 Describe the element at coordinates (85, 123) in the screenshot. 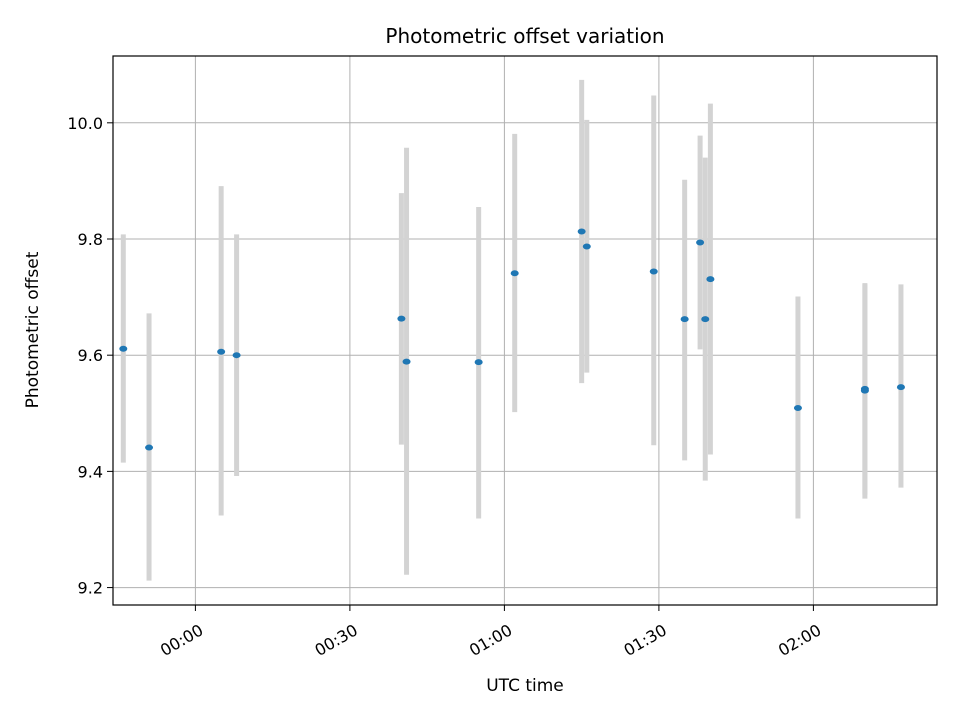

I see `y-tick-label: 10.0` at that location.